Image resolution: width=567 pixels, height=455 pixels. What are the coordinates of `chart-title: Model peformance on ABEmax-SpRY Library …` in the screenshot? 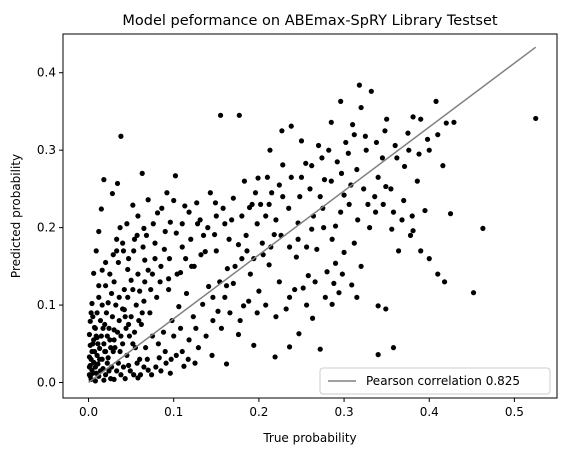 It's located at (310, 21).